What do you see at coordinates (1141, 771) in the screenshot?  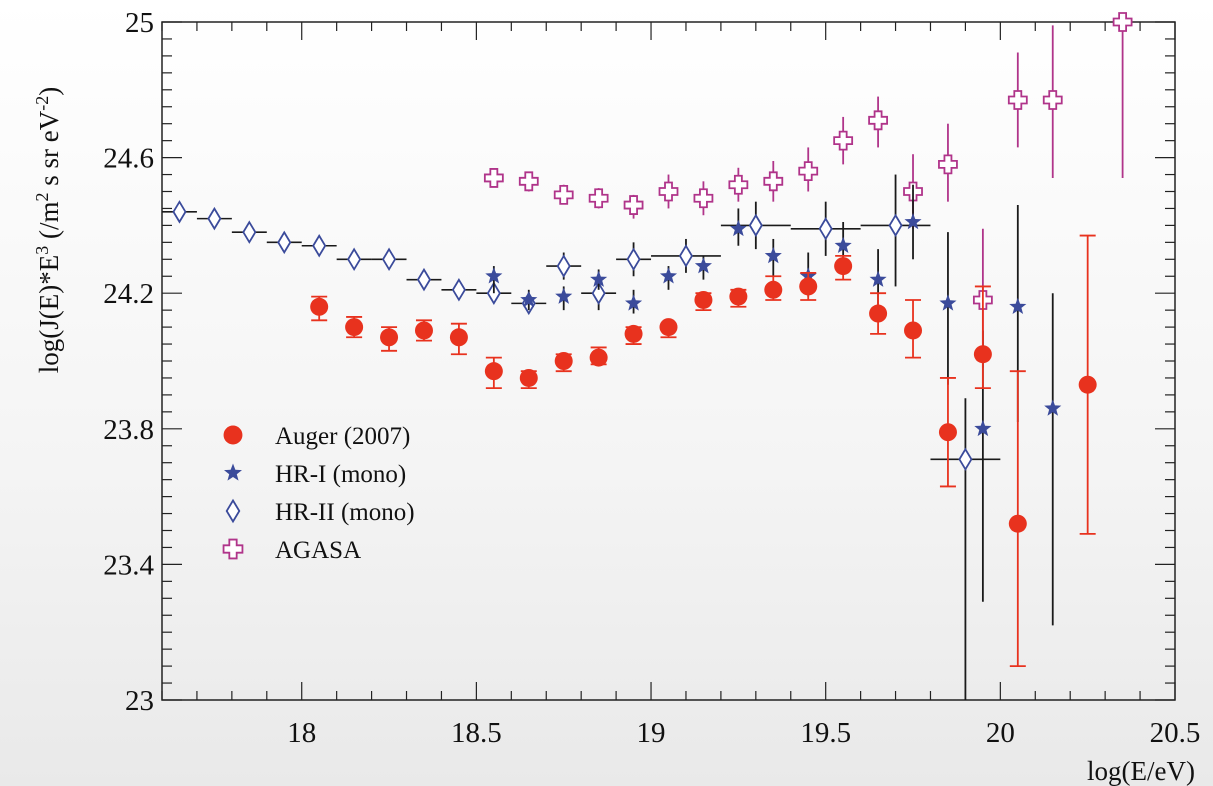 I see `x-axis-title: log(E/eV)` at bounding box center [1141, 771].